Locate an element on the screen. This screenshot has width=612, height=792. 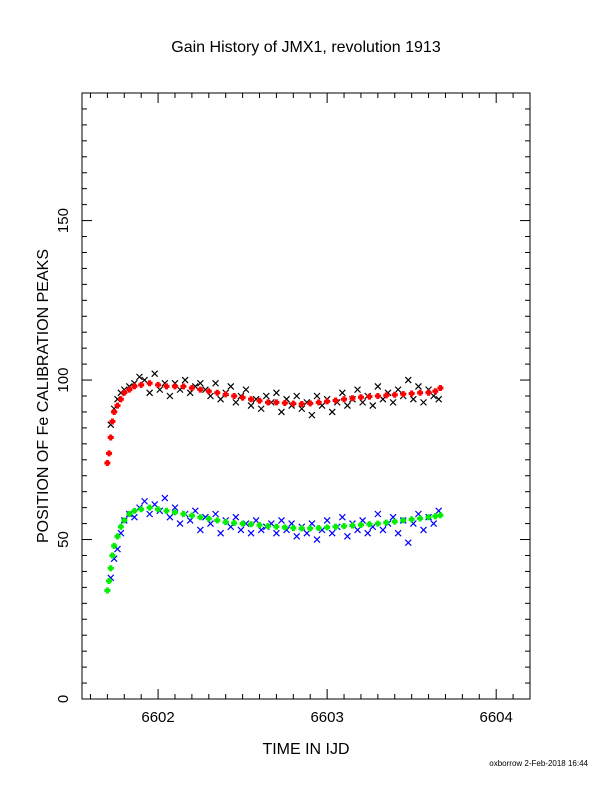
x-axis-label: TIME IN IJD is located at coordinates (305, 749).